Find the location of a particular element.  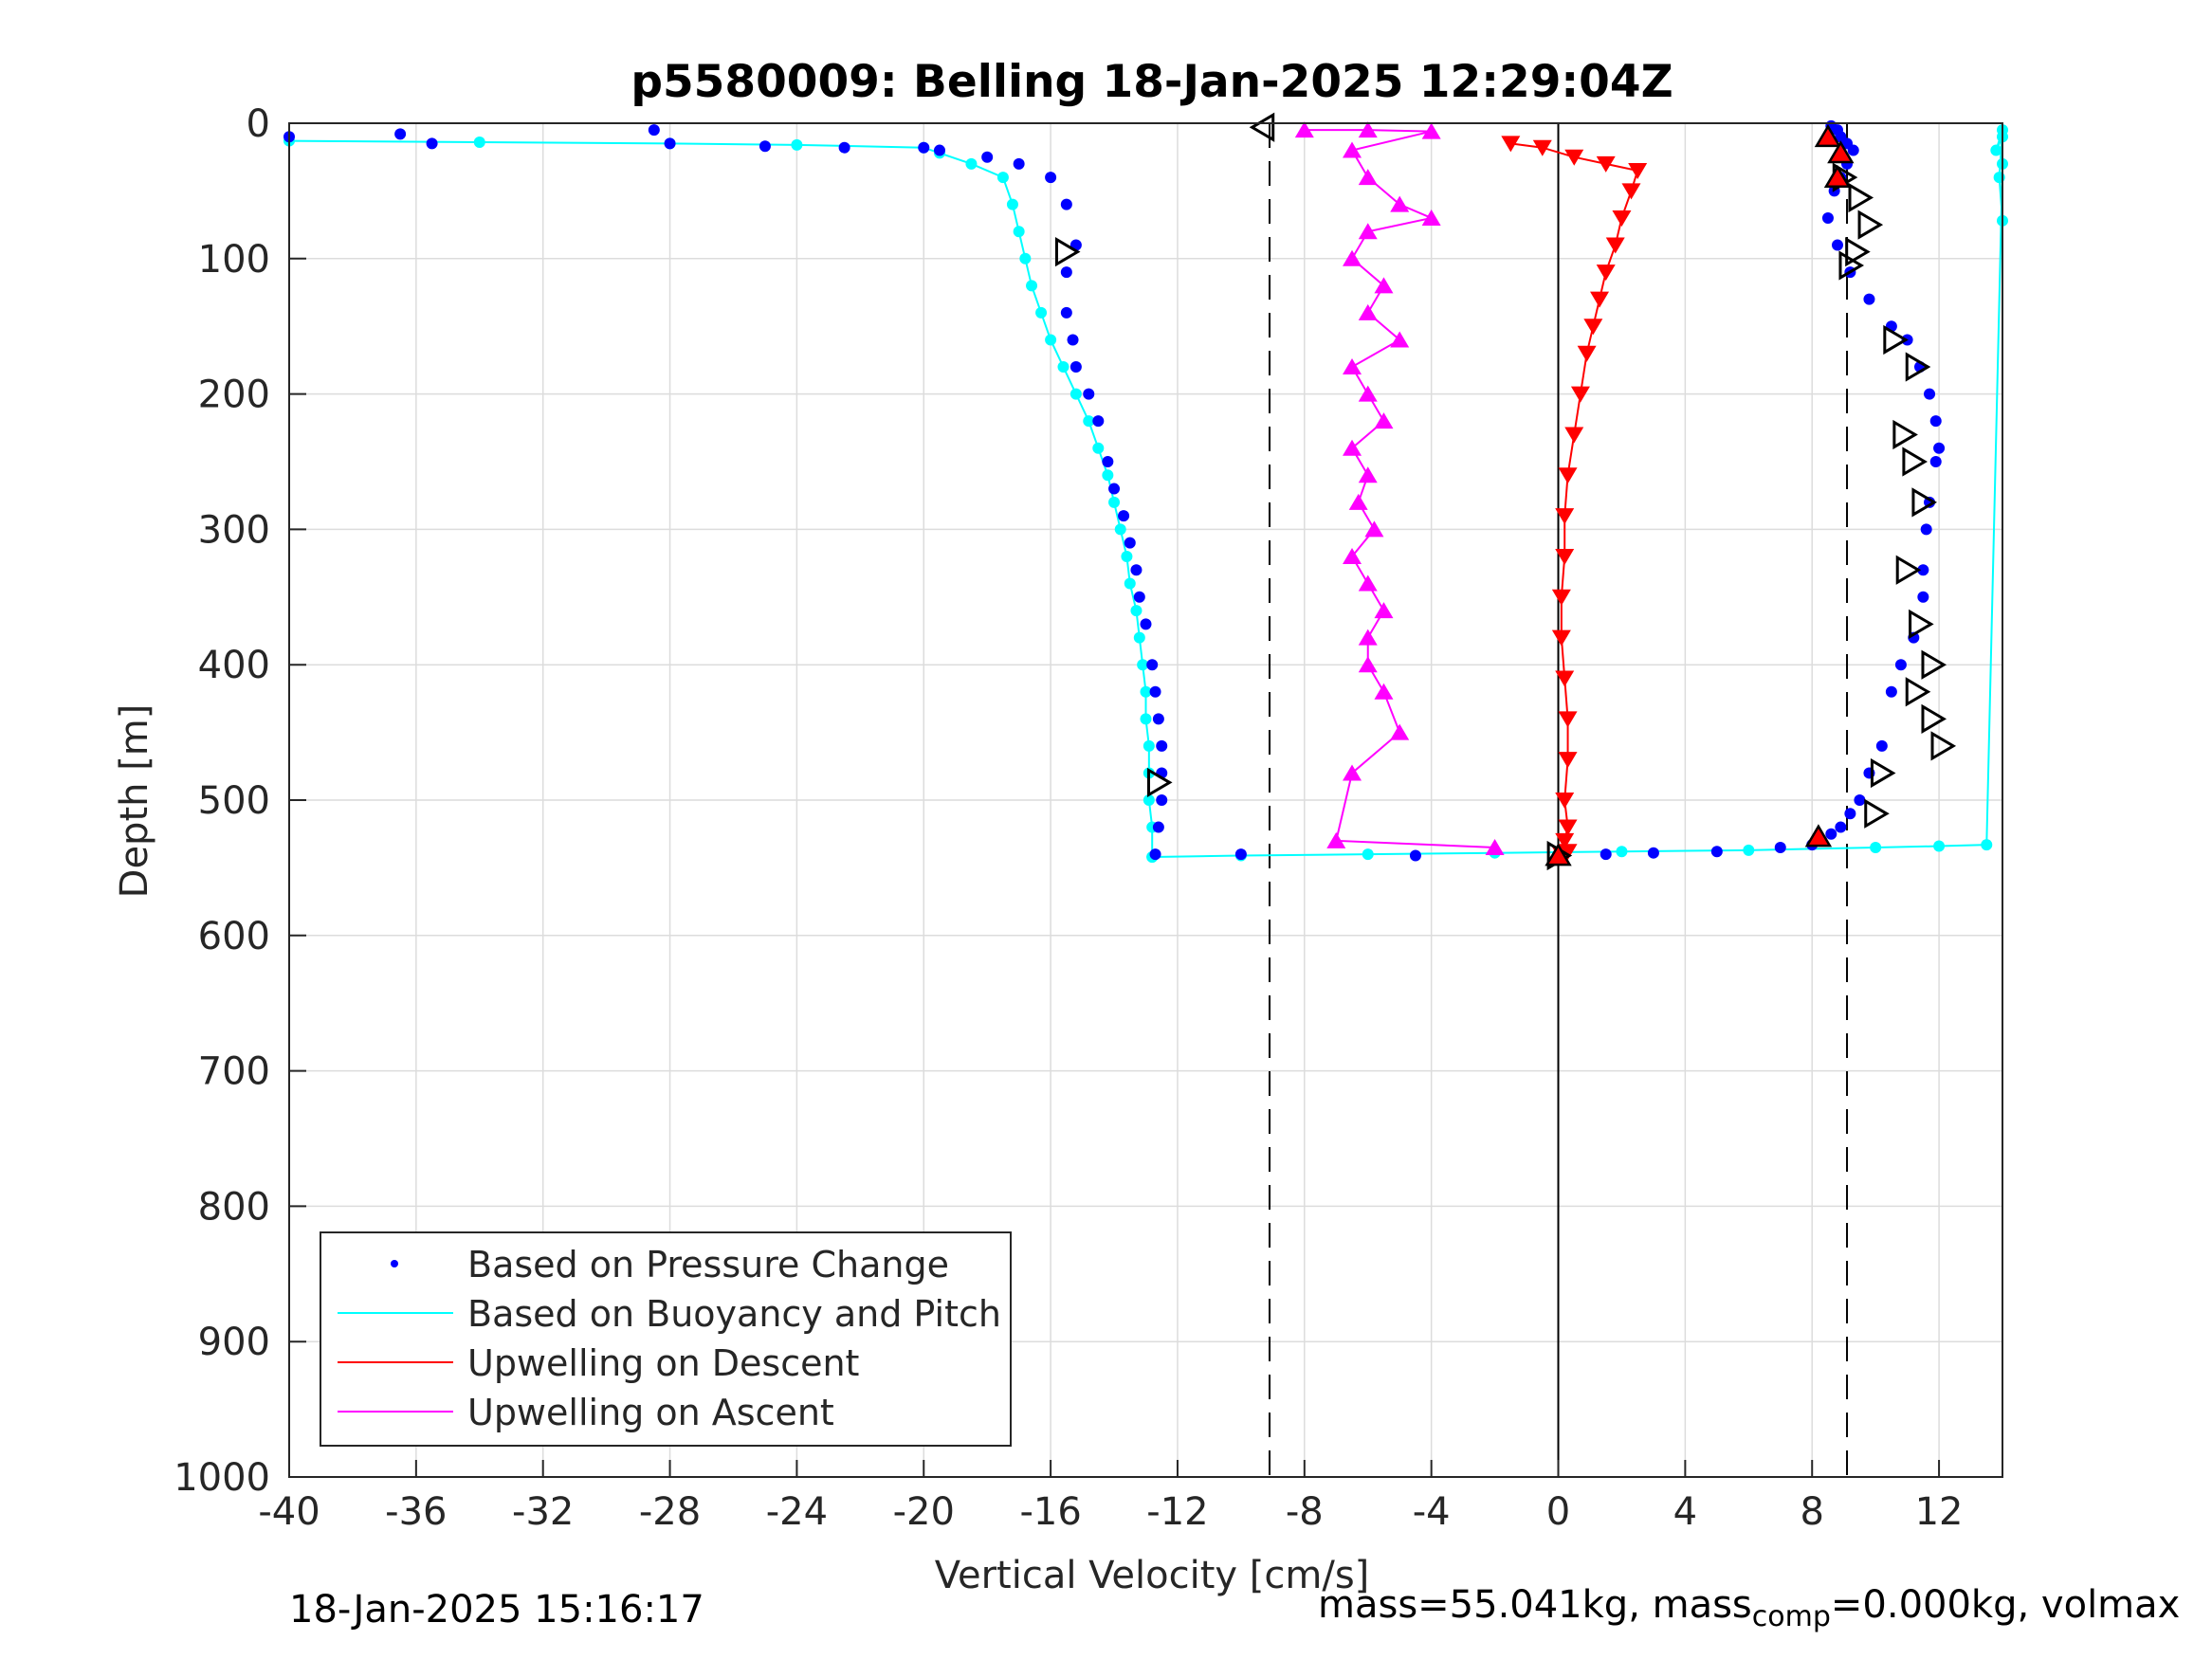

legend-label: Based on Pressure Change is located at coordinates (708, 1264).